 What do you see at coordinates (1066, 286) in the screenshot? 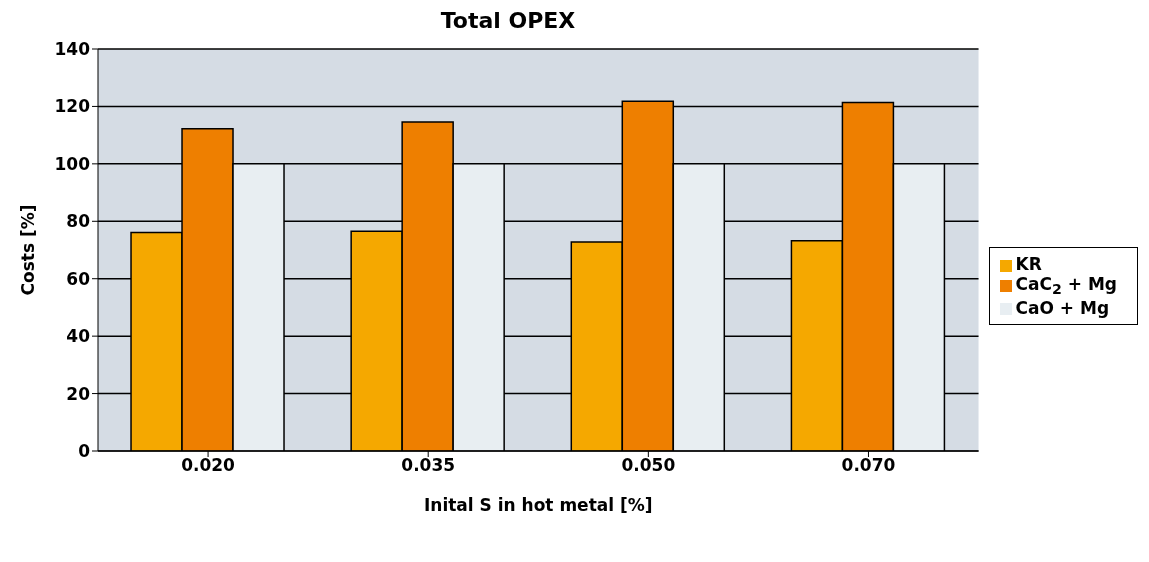
I see `legend-label: CaC$_{2}$ + Mg` at bounding box center [1066, 286].